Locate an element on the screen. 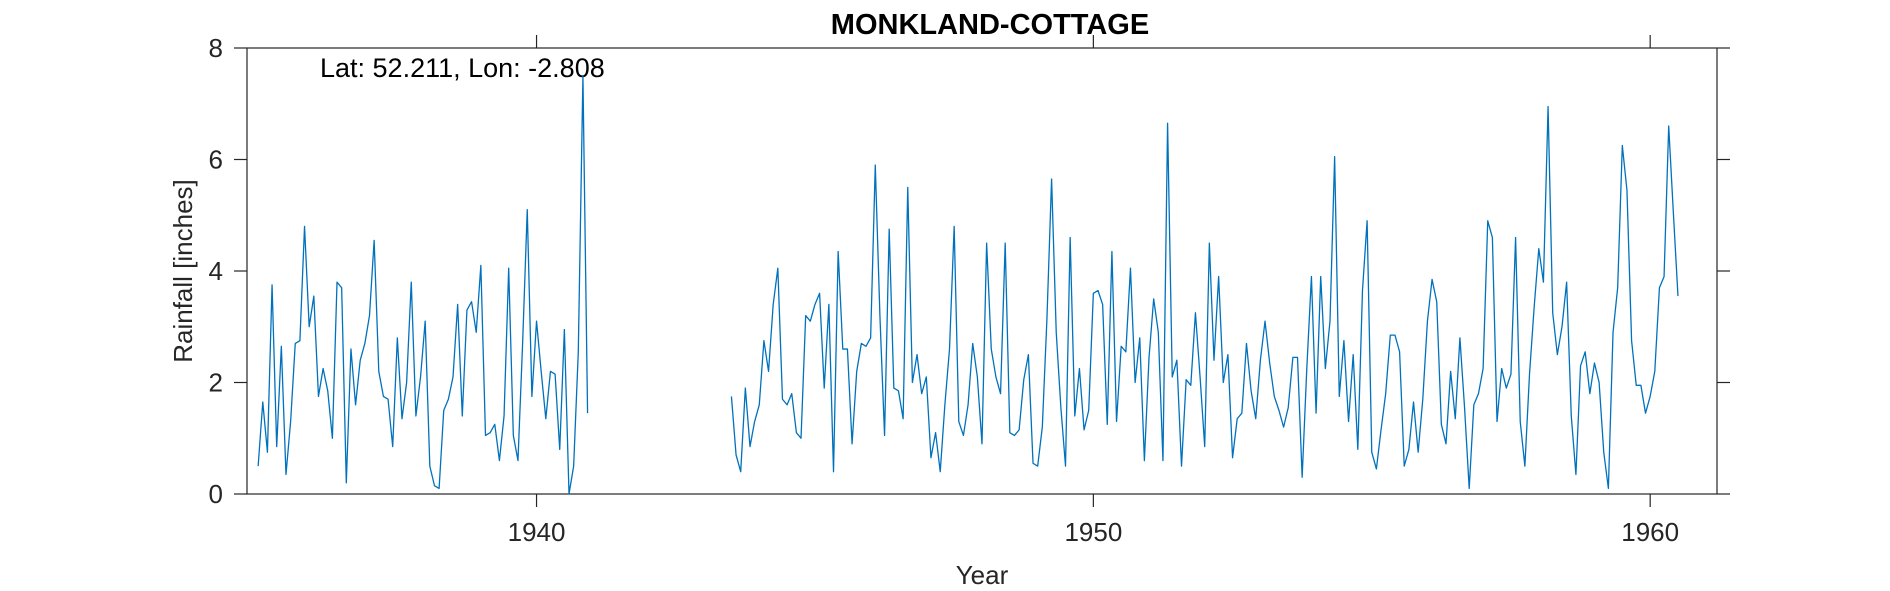  location-annotation: Lat: 52.211, Lon: -2.808 is located at coordinates (462, 68).